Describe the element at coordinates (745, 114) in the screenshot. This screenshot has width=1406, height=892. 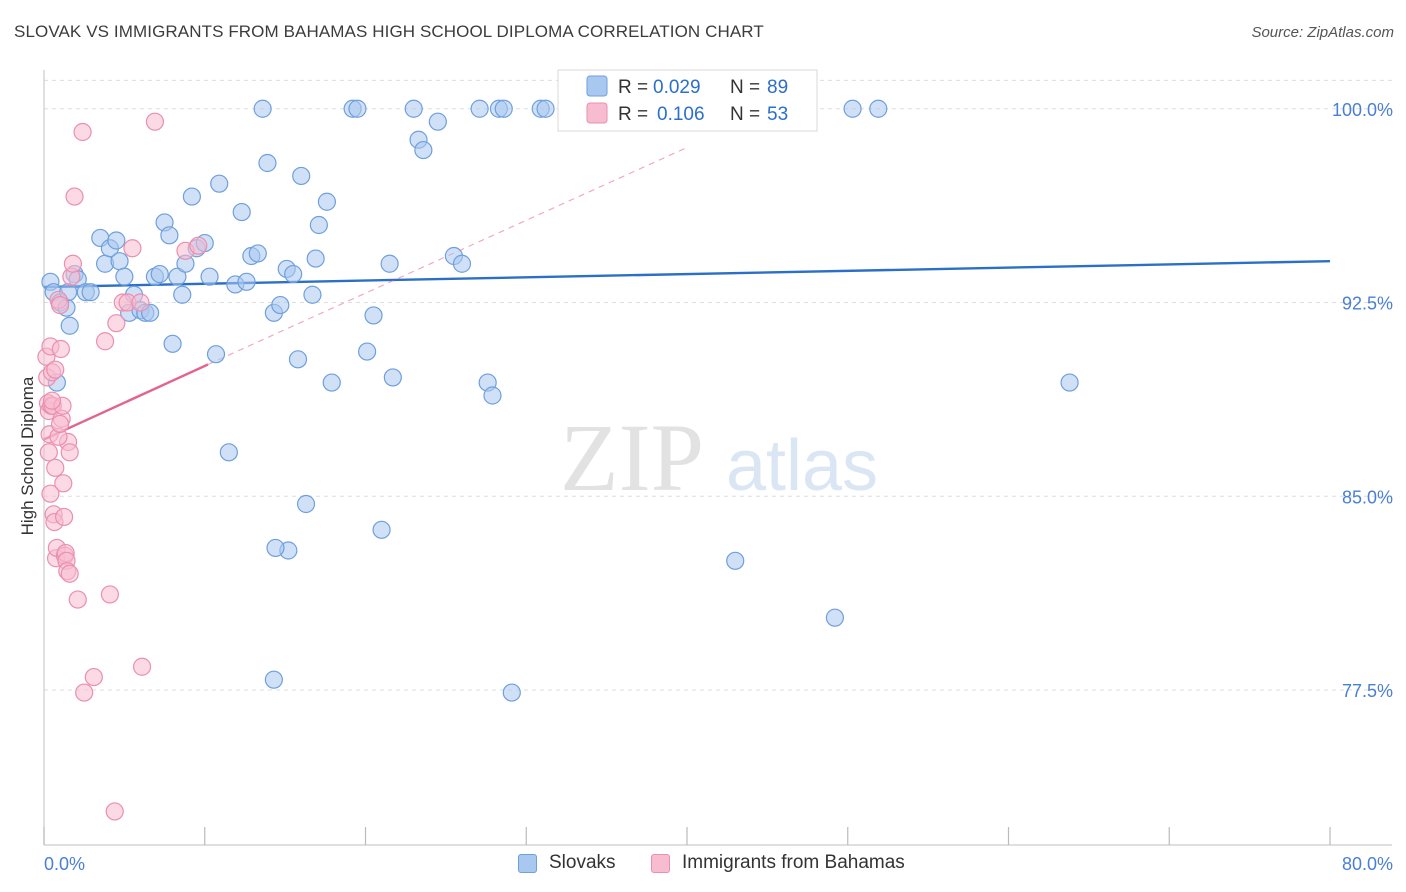
I see `legend-n-label-2: N =` at that location.